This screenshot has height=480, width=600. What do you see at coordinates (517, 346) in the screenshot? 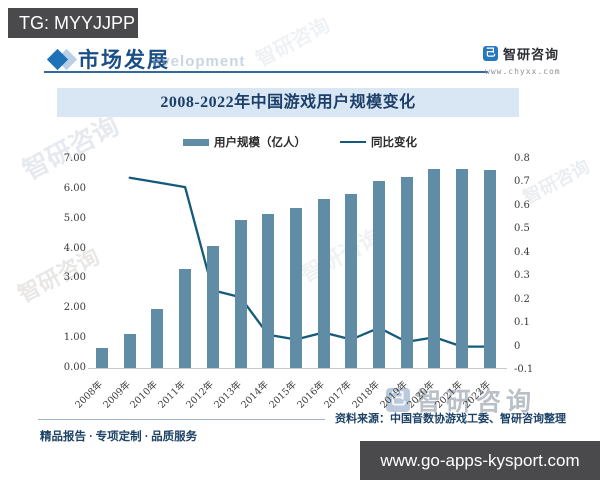
I see `y-axis-right-tick: 0` at bounding box center [517, 346].